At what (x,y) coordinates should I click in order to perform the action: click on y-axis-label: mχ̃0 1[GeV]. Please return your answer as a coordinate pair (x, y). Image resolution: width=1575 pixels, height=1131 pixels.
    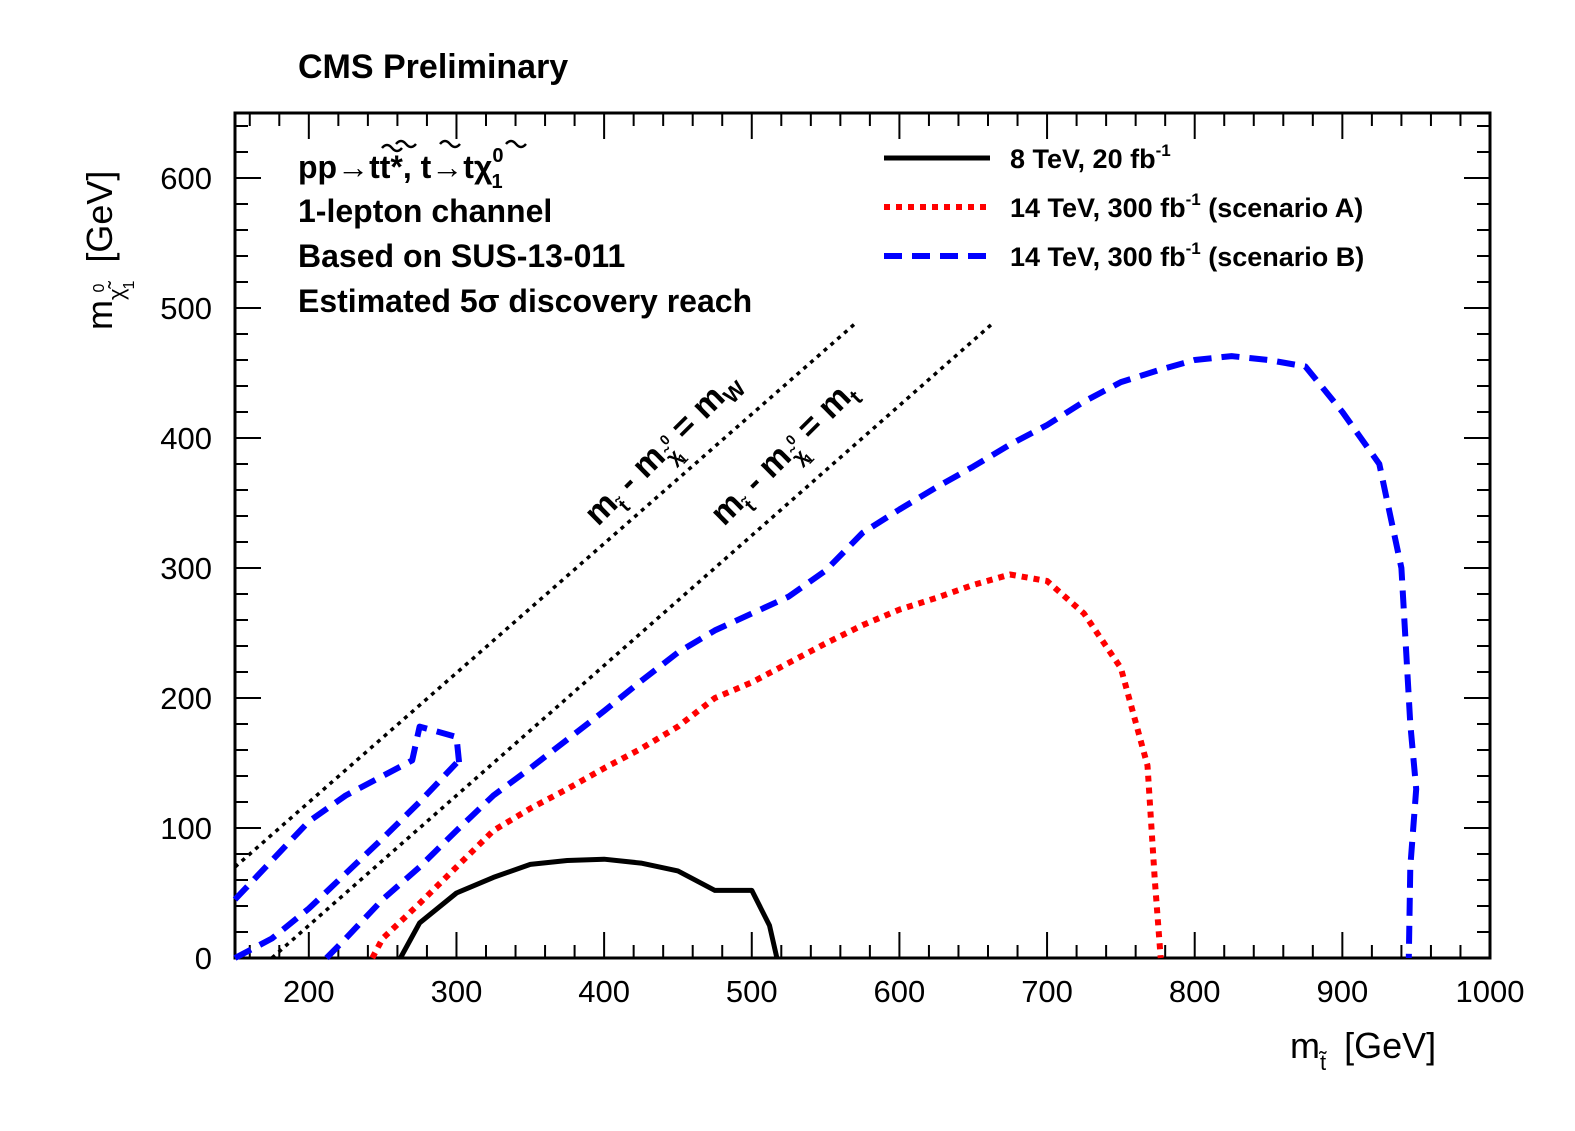
    Looking at the image, I should click on (108, 250).